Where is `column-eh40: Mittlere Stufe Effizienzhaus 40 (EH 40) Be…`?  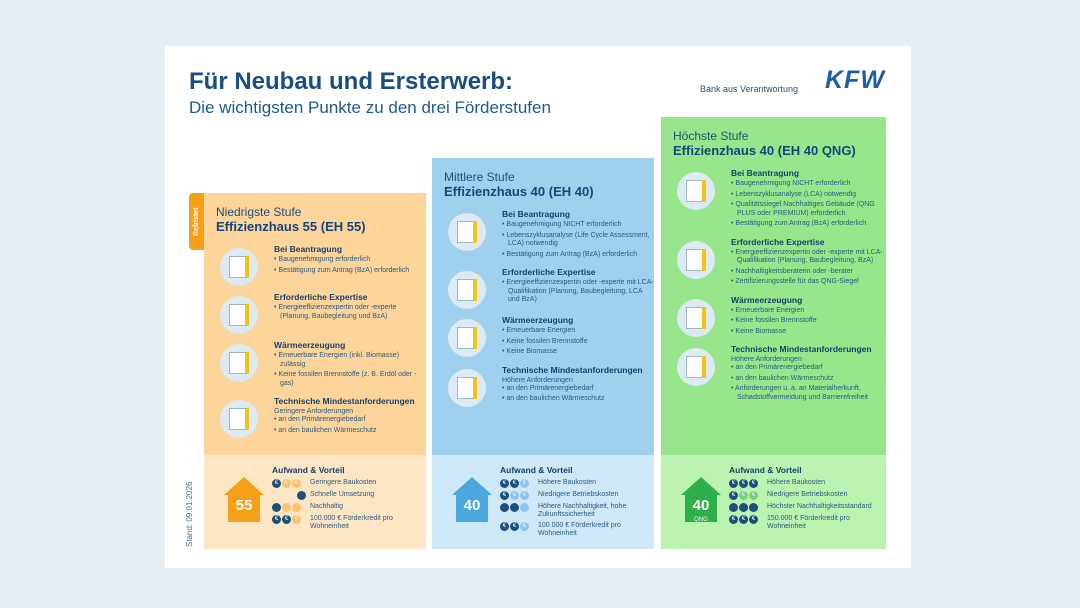
column-eh40: Mittlere Stufe Effizienzhaus 40 (EH 40) Be… is located at coordinates (543, 353).